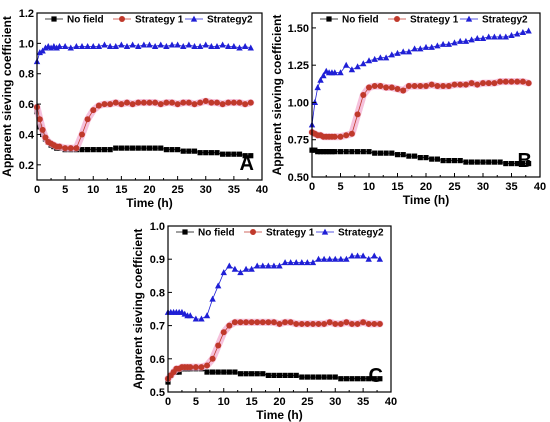  What do you see at coordinates (157, 327) in the screenshot?
I see `y-tick-label: 0.7` at bounding box center [157, 327].